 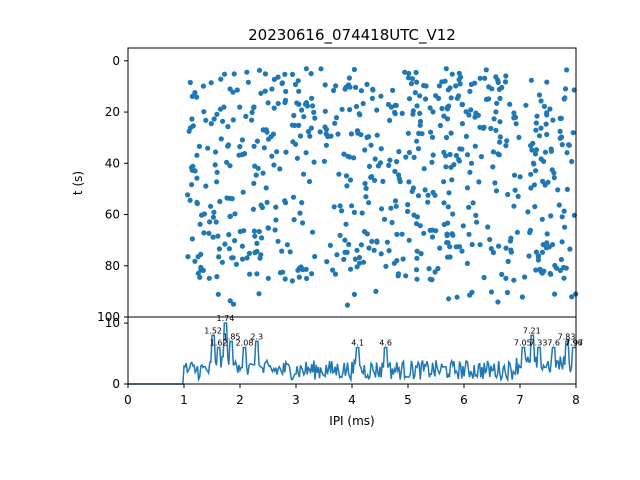 I want to click on raster-y-axis-label: t (s), so click(x=78, y=183).